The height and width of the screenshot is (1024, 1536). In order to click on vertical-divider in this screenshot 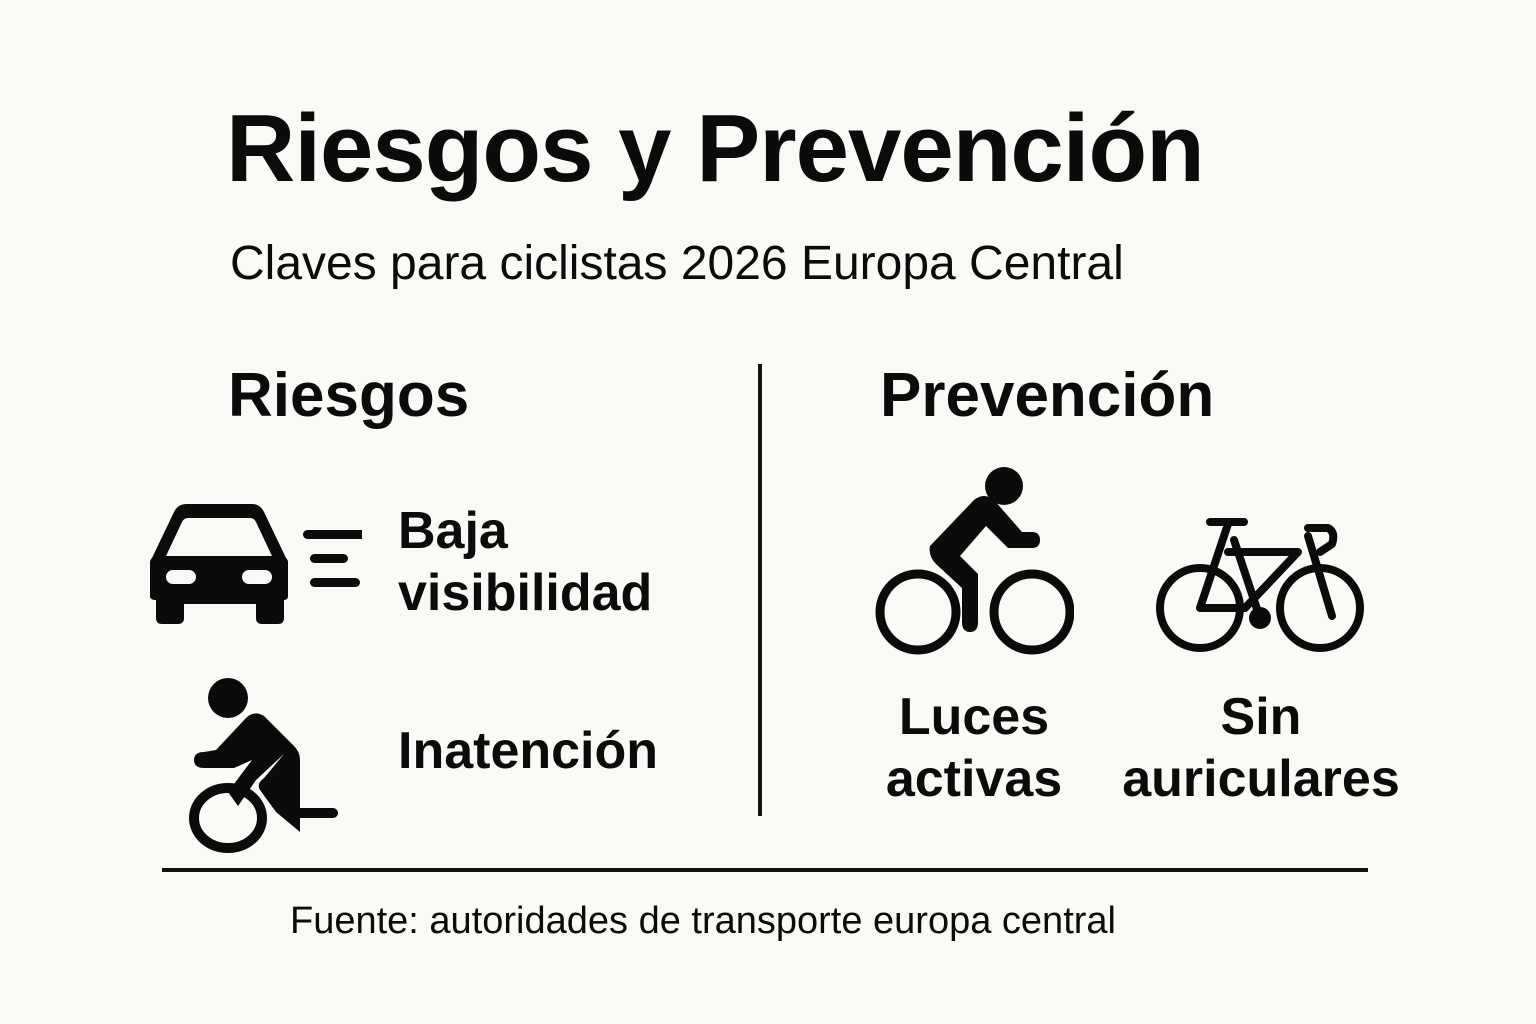, I will do `click(760, 590)`.